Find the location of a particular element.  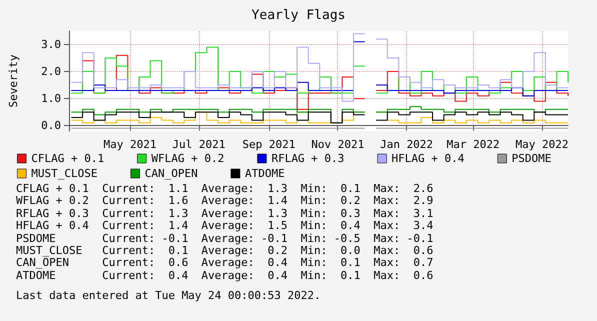

x-tick-label: Jan 2022 is located at coordinates (407, 144).